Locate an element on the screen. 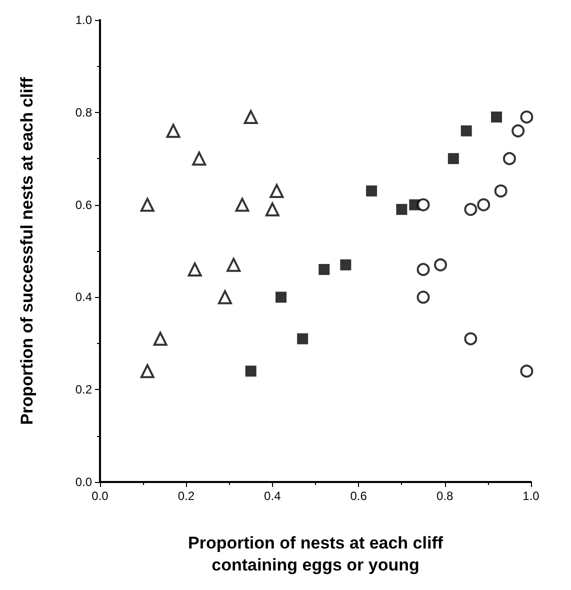 This screenshot has width=571, height=590. y-tick-label: 0.6 is located at coordinates (83, 205).